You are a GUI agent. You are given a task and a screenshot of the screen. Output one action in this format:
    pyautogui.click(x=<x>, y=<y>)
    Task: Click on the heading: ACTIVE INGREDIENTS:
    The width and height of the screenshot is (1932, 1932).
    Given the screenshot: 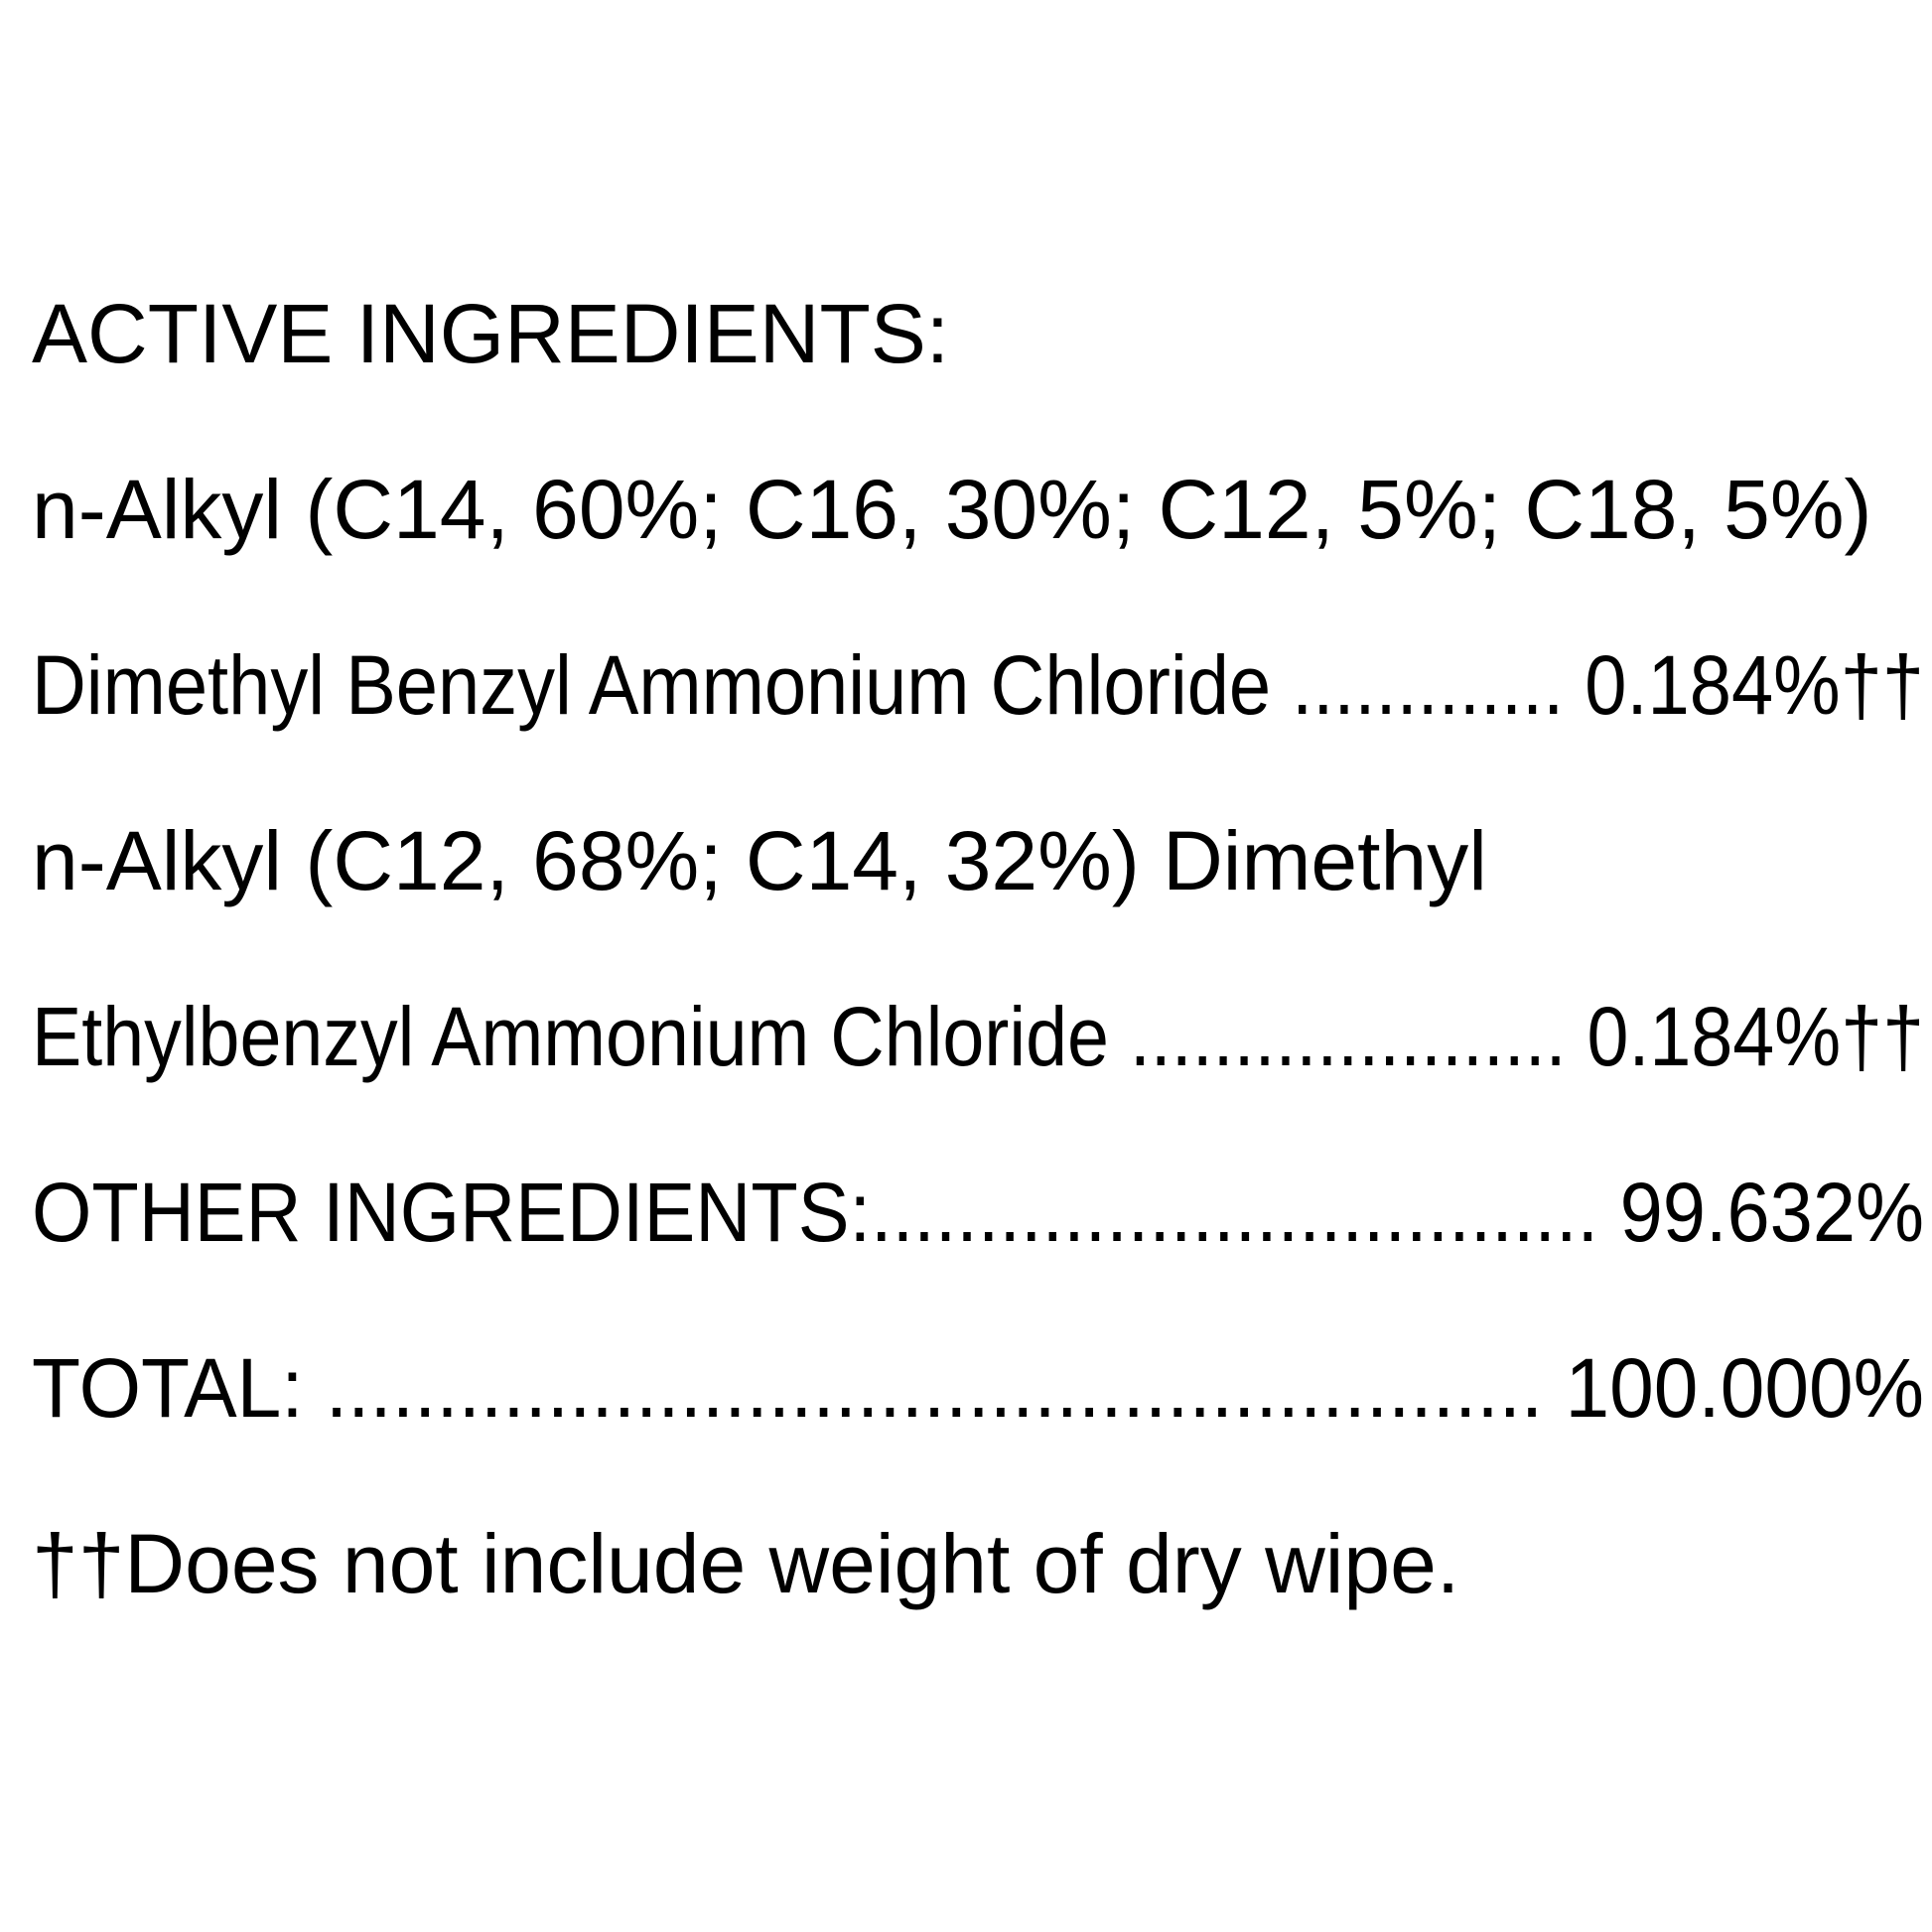 What is the action you would take?
    pyautogui.click(x=491, y=334)
    